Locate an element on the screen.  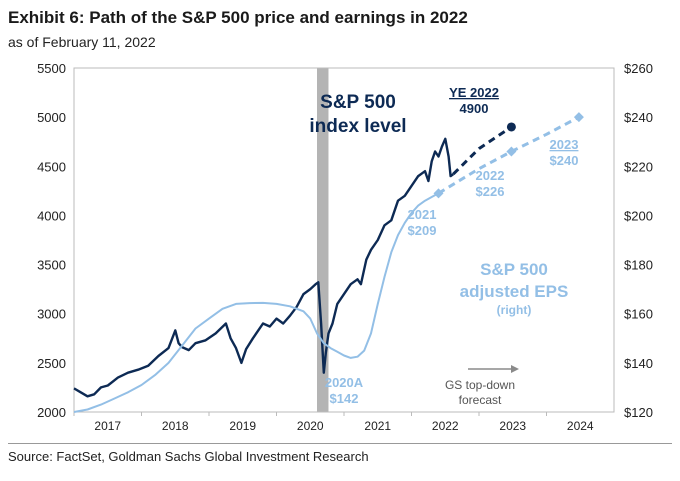
eps-2023-value: $240 is located at coordinates (564, 160).